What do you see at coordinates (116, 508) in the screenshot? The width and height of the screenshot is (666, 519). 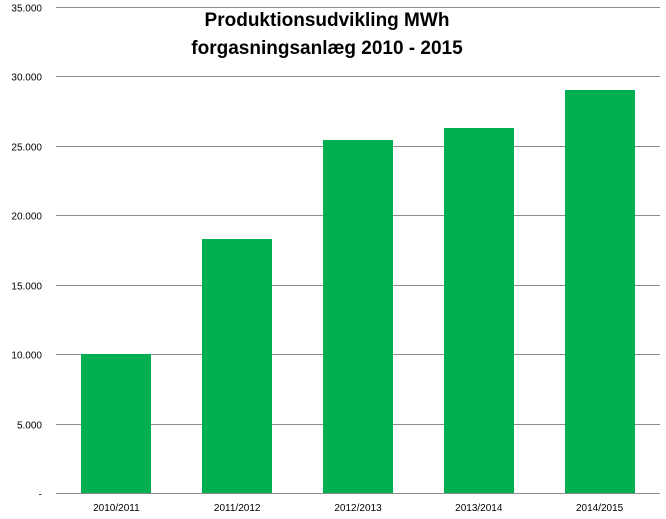 I see `x-tick-label: 2010/2011` at bounding box center [116, 508].